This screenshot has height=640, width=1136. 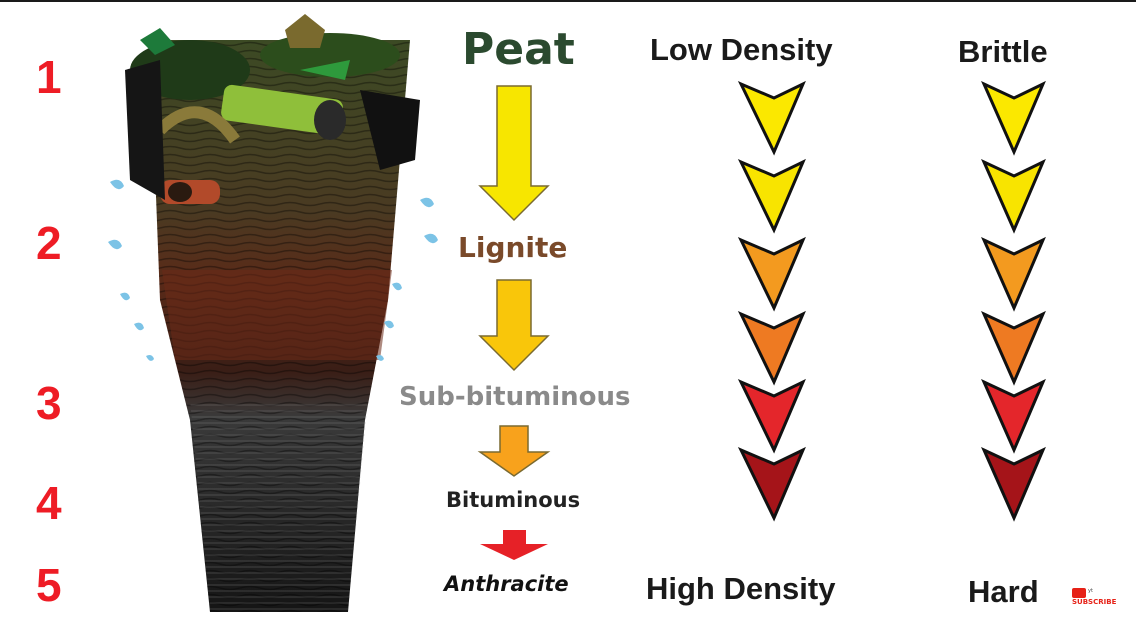 What do you see at coordinates (330, 120) in the screenshot?
I see `log-end` at bounding box center [330, 120].